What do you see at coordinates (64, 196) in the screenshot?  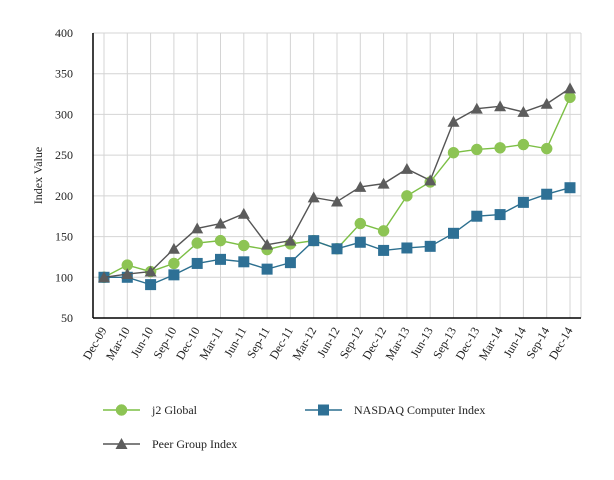 I see `y-tick-label: 200` at bounding box center [64, 196].